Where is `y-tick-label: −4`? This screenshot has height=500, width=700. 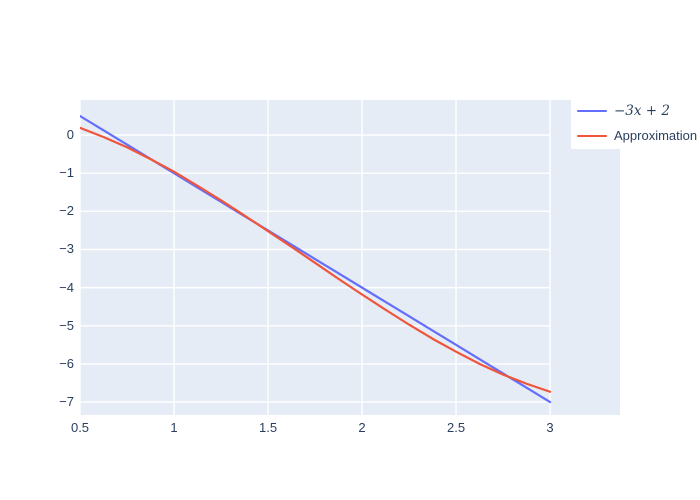
y-tick-label: −4 is located at coordinates (66, 287).